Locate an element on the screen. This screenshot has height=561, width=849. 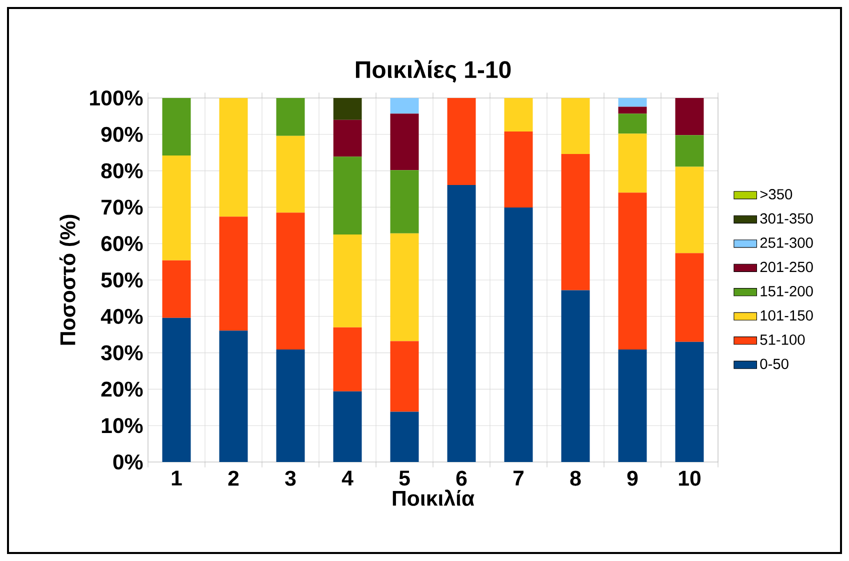
y-tick-label: 60% is located at coordinates (122, 244).